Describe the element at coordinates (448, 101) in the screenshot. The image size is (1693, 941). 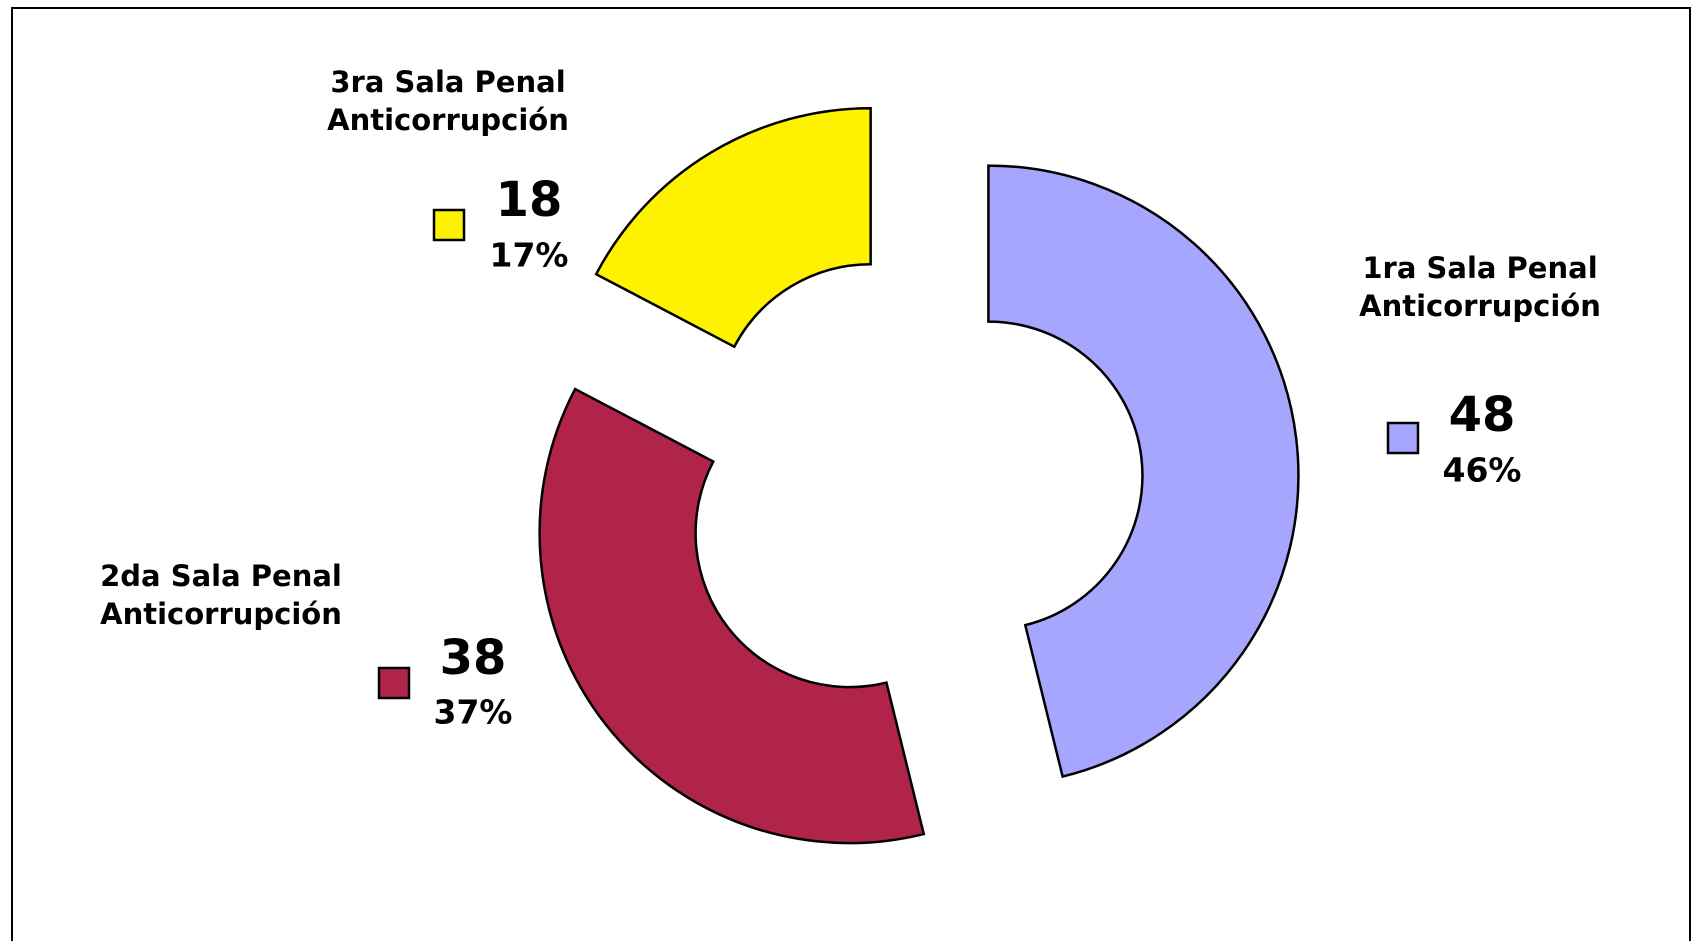
I see `slice-name: 3ra Sala Penal Anticorrupción` at that location.